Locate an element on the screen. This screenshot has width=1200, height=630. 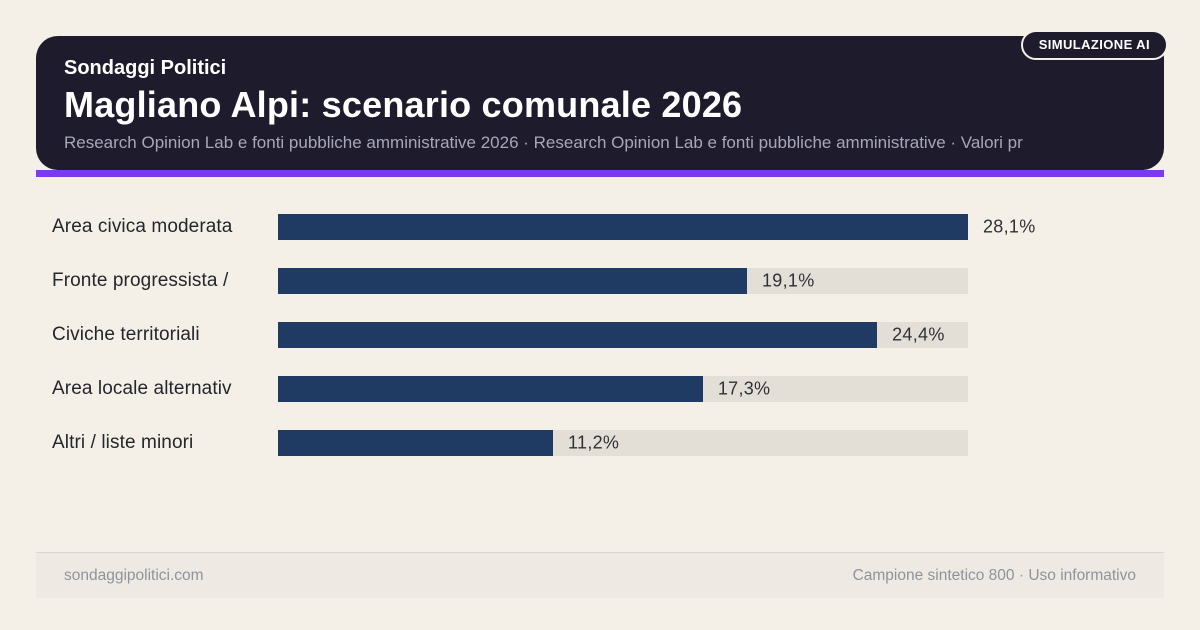
bar-track: 11,2% is located at coordinates (623, 443).